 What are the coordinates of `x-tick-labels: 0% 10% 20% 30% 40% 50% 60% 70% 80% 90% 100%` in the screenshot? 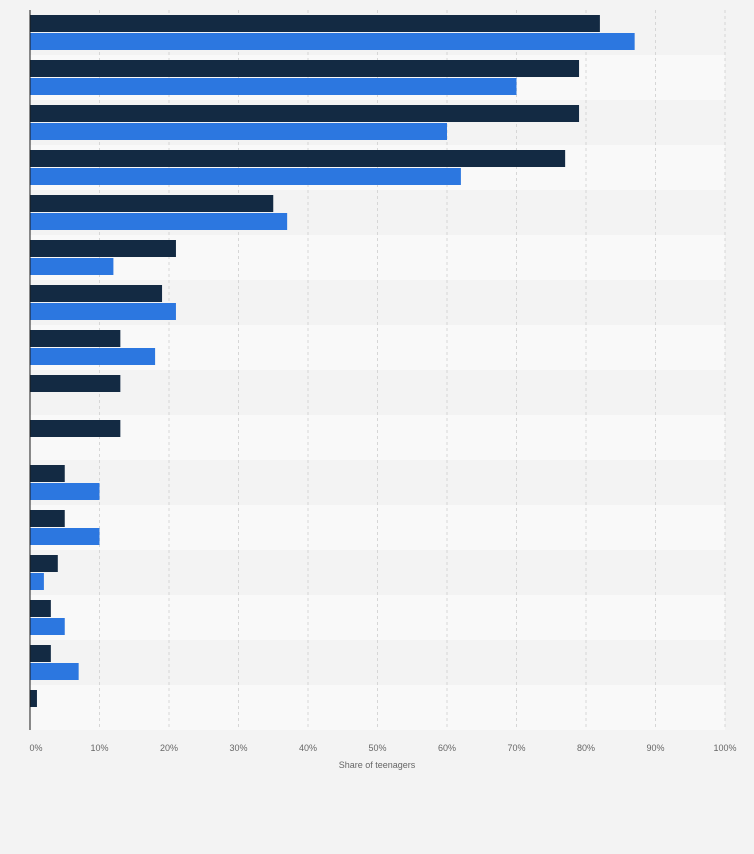 It's located at (382, 748).